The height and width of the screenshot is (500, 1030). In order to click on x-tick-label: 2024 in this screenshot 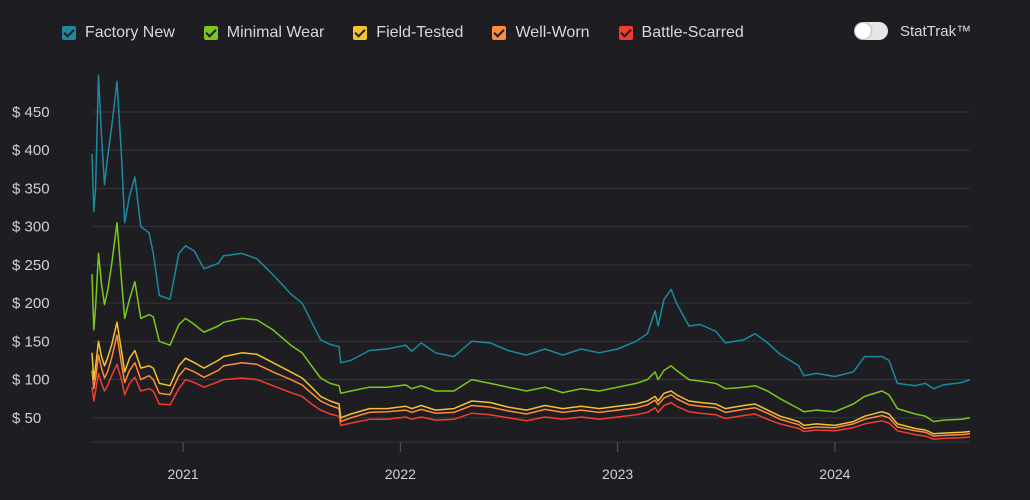, I will do `click(834, 474)`.